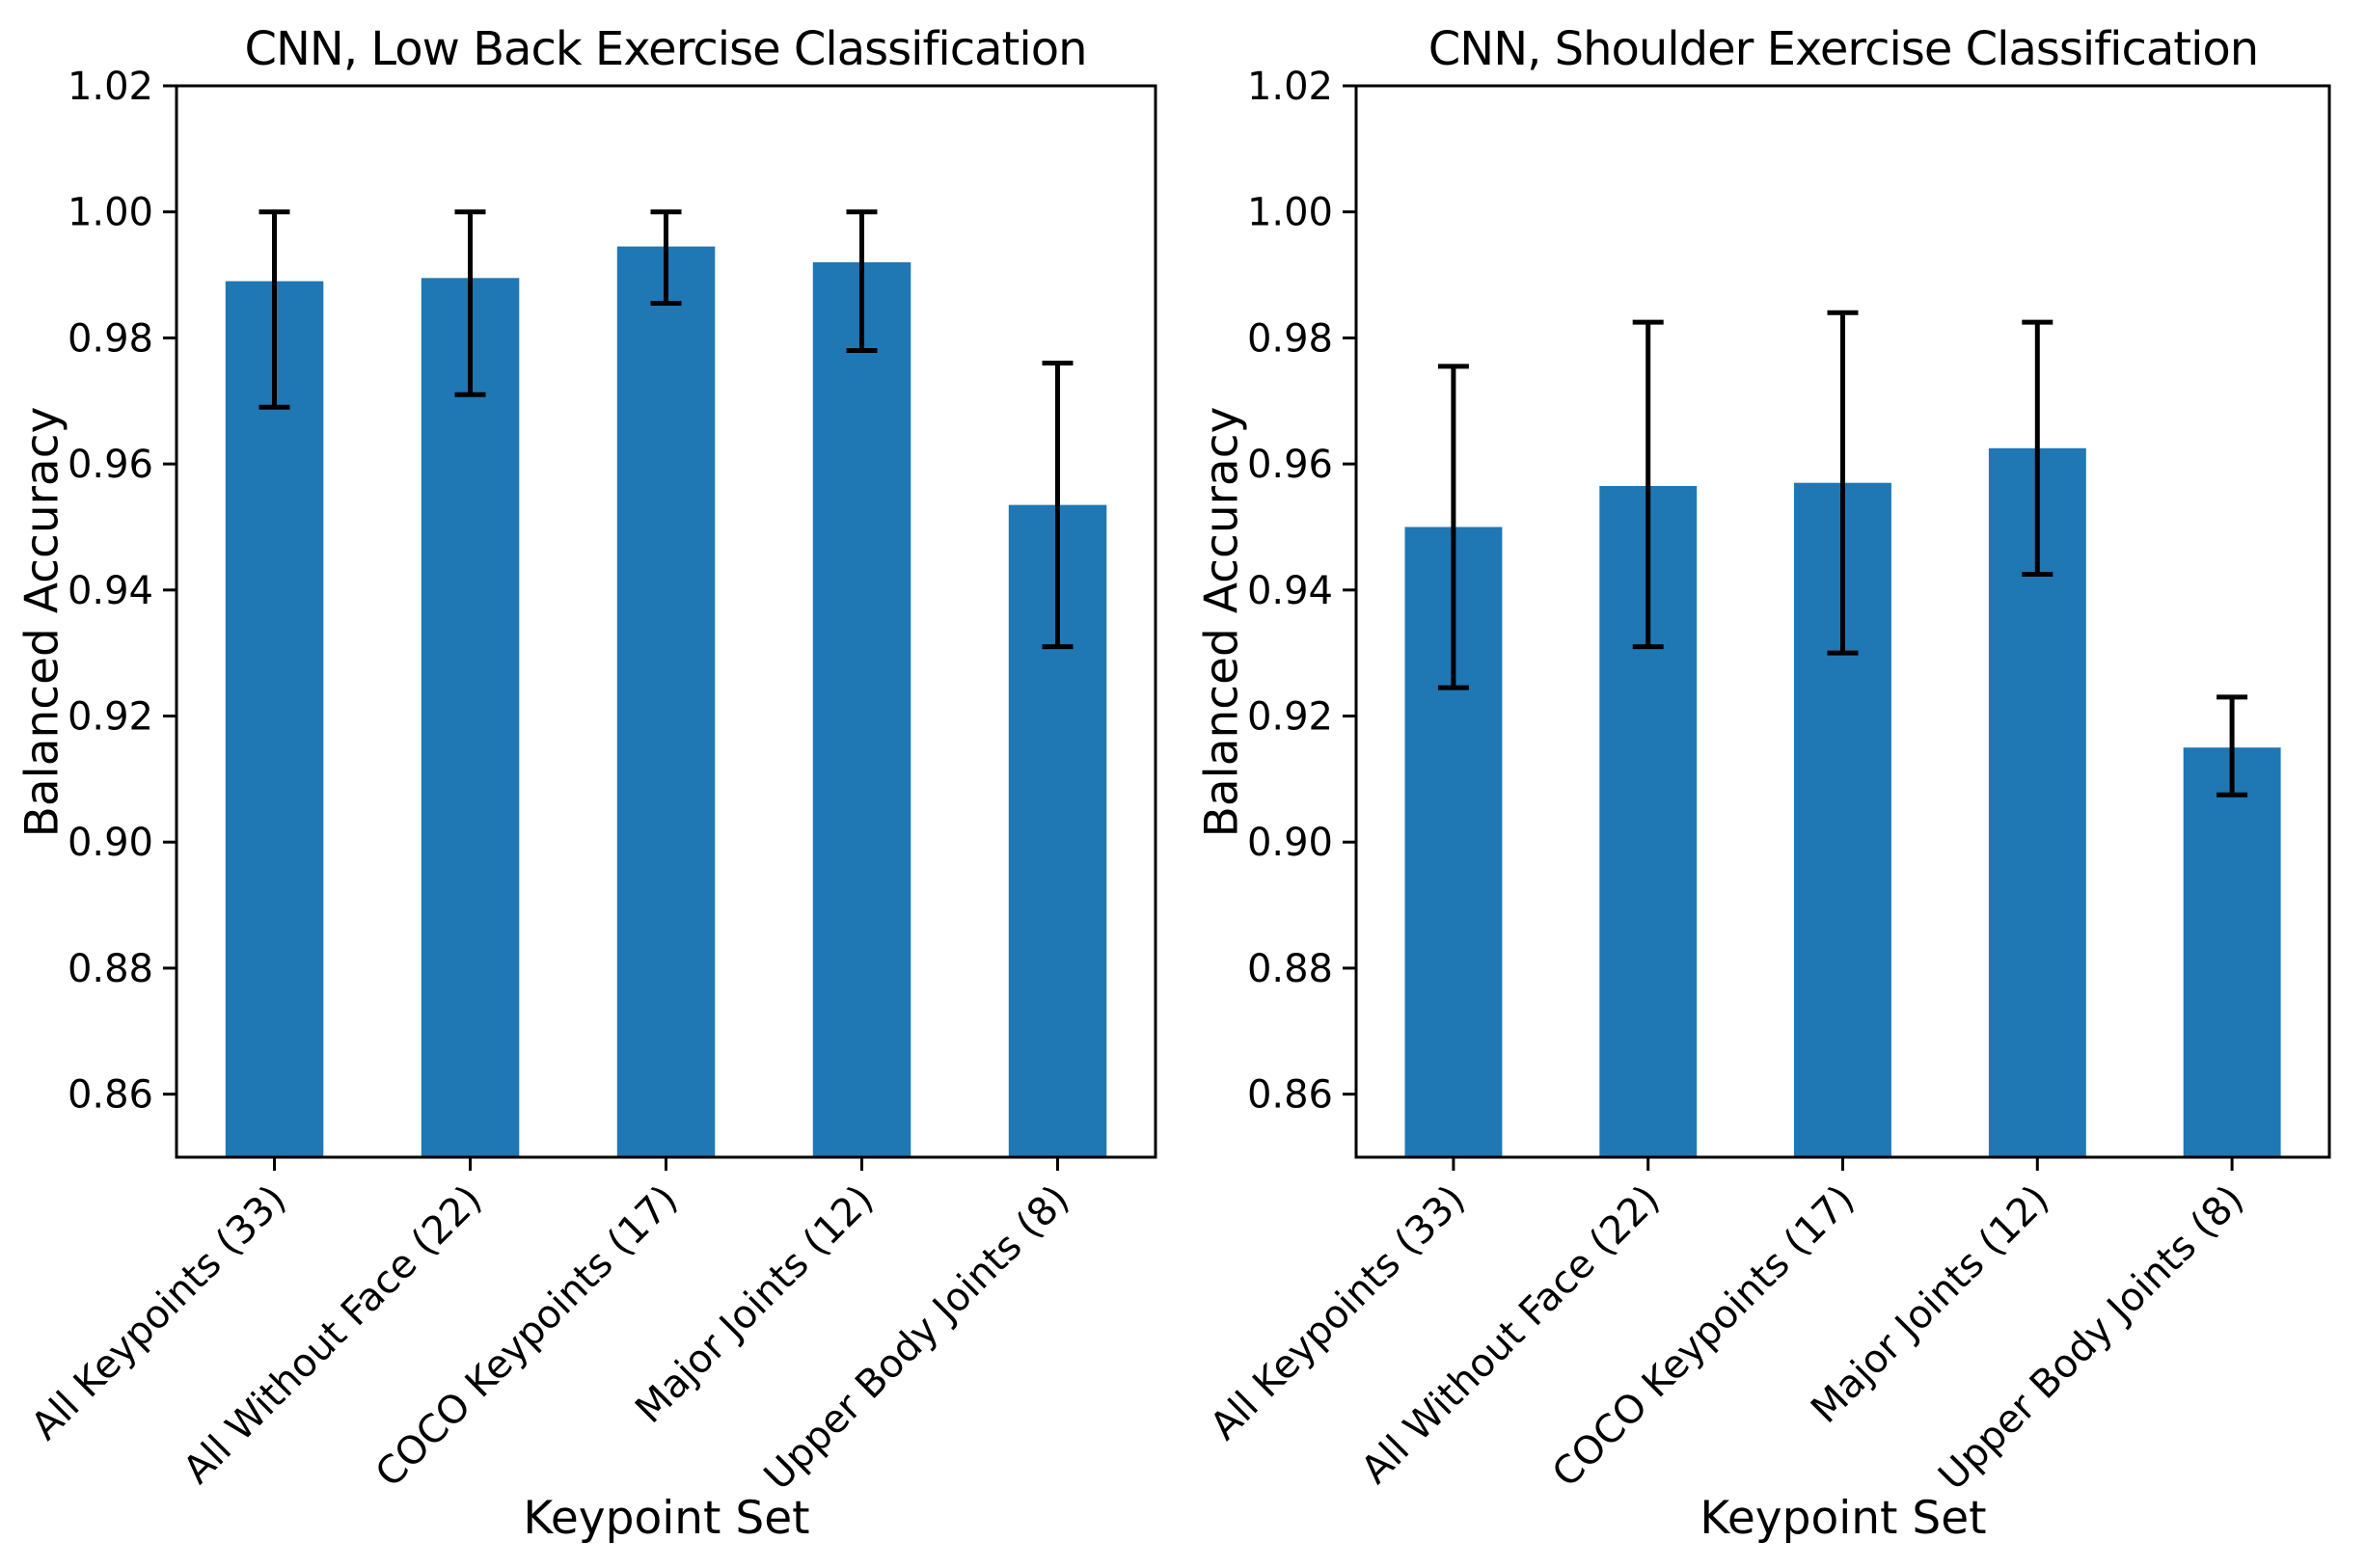 The height and width of the screenshot is (1568, 2366). What do you see at coordinates (1222, 622) in the screenshot?
I see `shoulder-y-axis-label: Balanced Accuracy` at bounding box center [1222, 622].